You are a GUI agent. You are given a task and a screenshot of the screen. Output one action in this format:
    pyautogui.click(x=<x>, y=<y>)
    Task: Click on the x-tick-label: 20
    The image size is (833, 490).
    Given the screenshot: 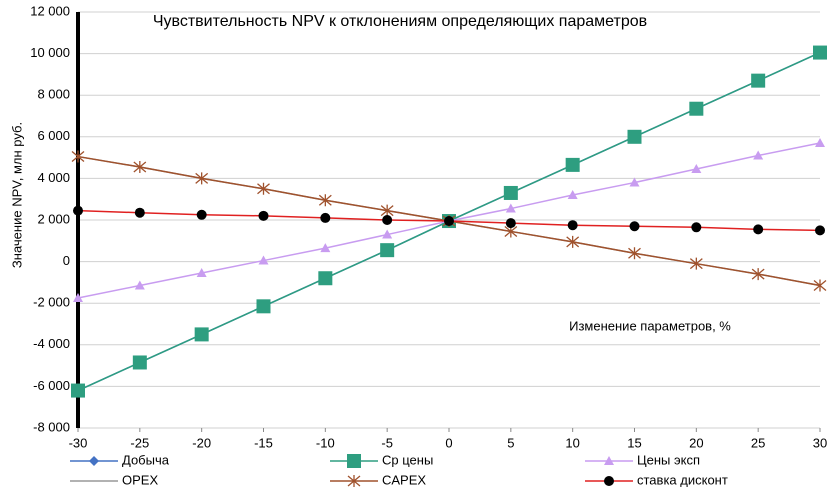 What is the action you would take?
    pyautogui.click(x=696, y=442)
    